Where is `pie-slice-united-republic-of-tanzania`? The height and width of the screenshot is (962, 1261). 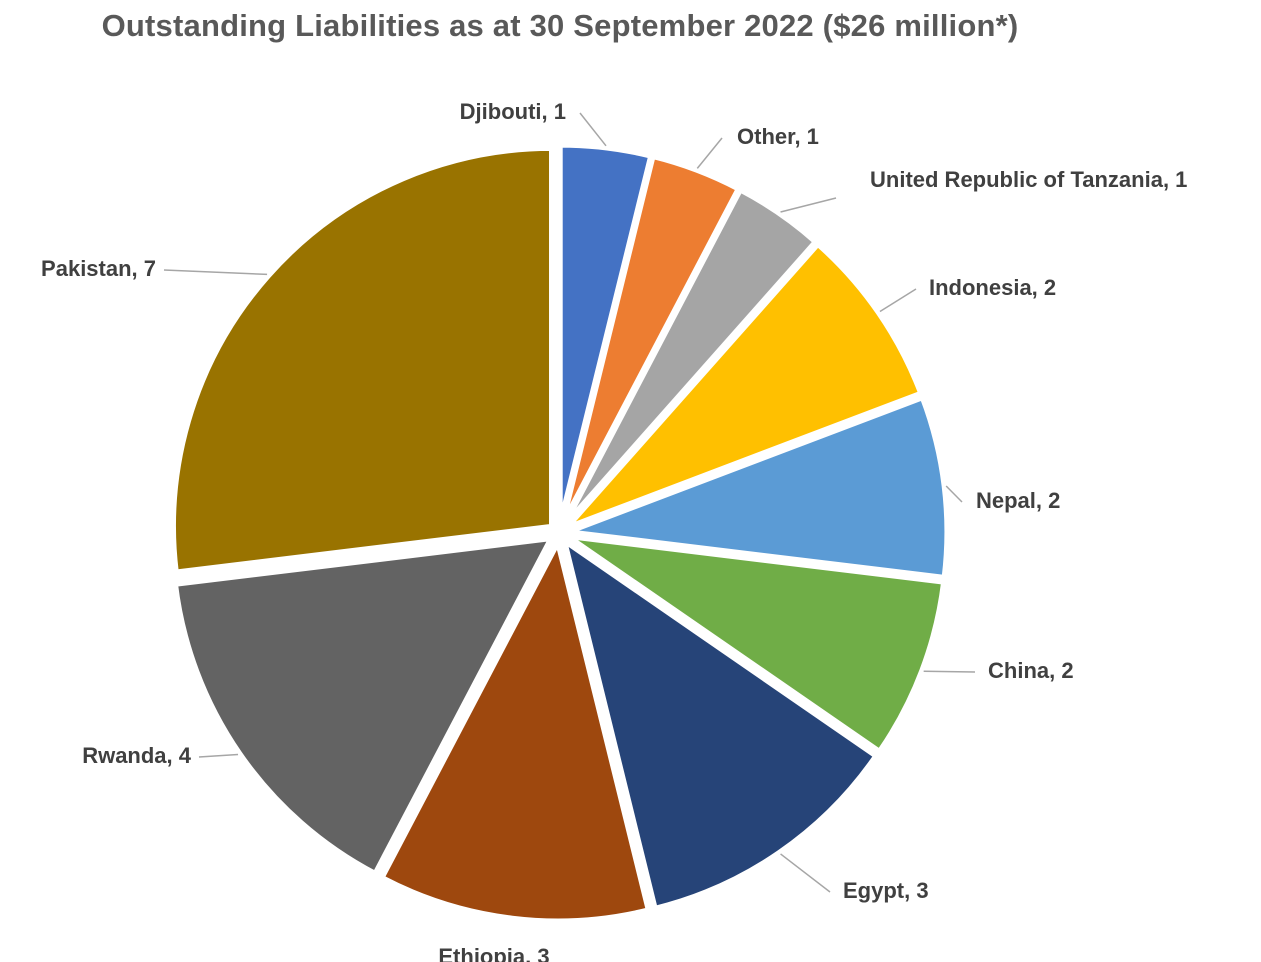
pie-slice-united-republic-of-tanzania is located at coordinates (690, 356).